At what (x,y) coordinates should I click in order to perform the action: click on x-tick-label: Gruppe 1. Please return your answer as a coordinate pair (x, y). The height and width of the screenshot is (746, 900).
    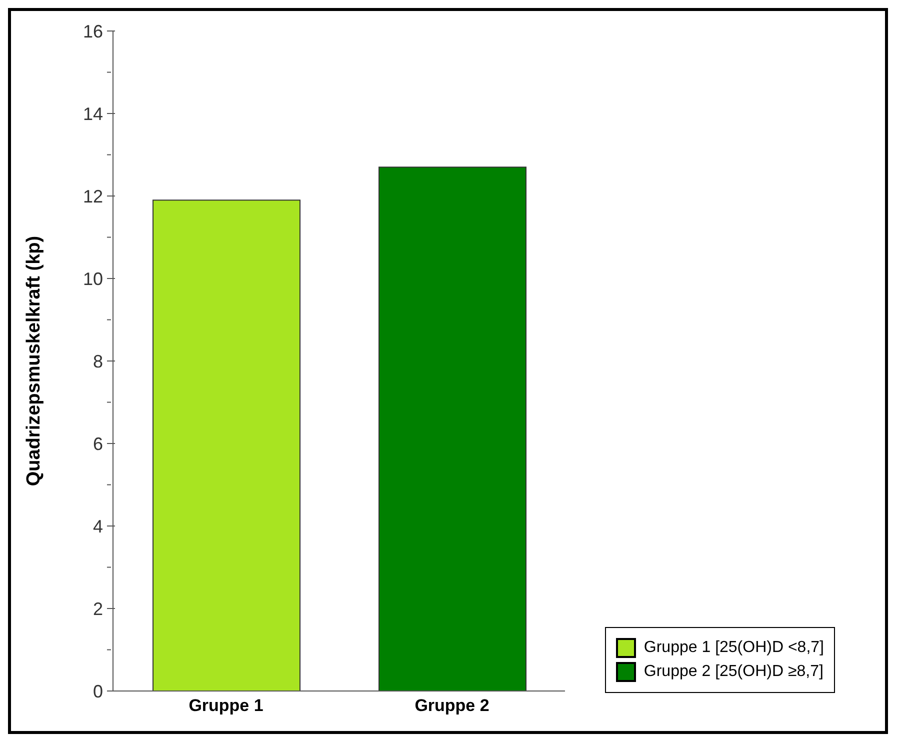
    Looking at the image, I should click on (226, 706).